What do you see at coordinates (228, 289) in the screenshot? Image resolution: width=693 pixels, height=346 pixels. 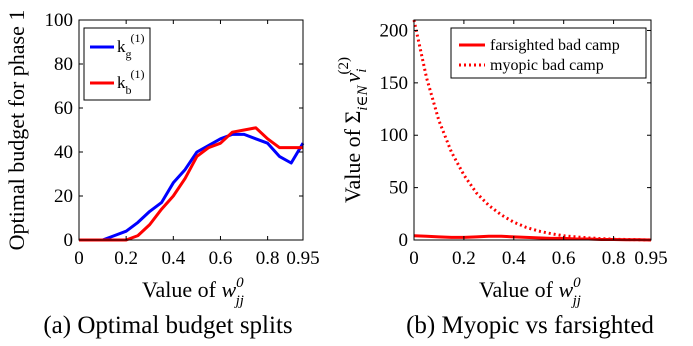 I see `panel-a-xlabel-base: w` at bounding box center [228, 289].